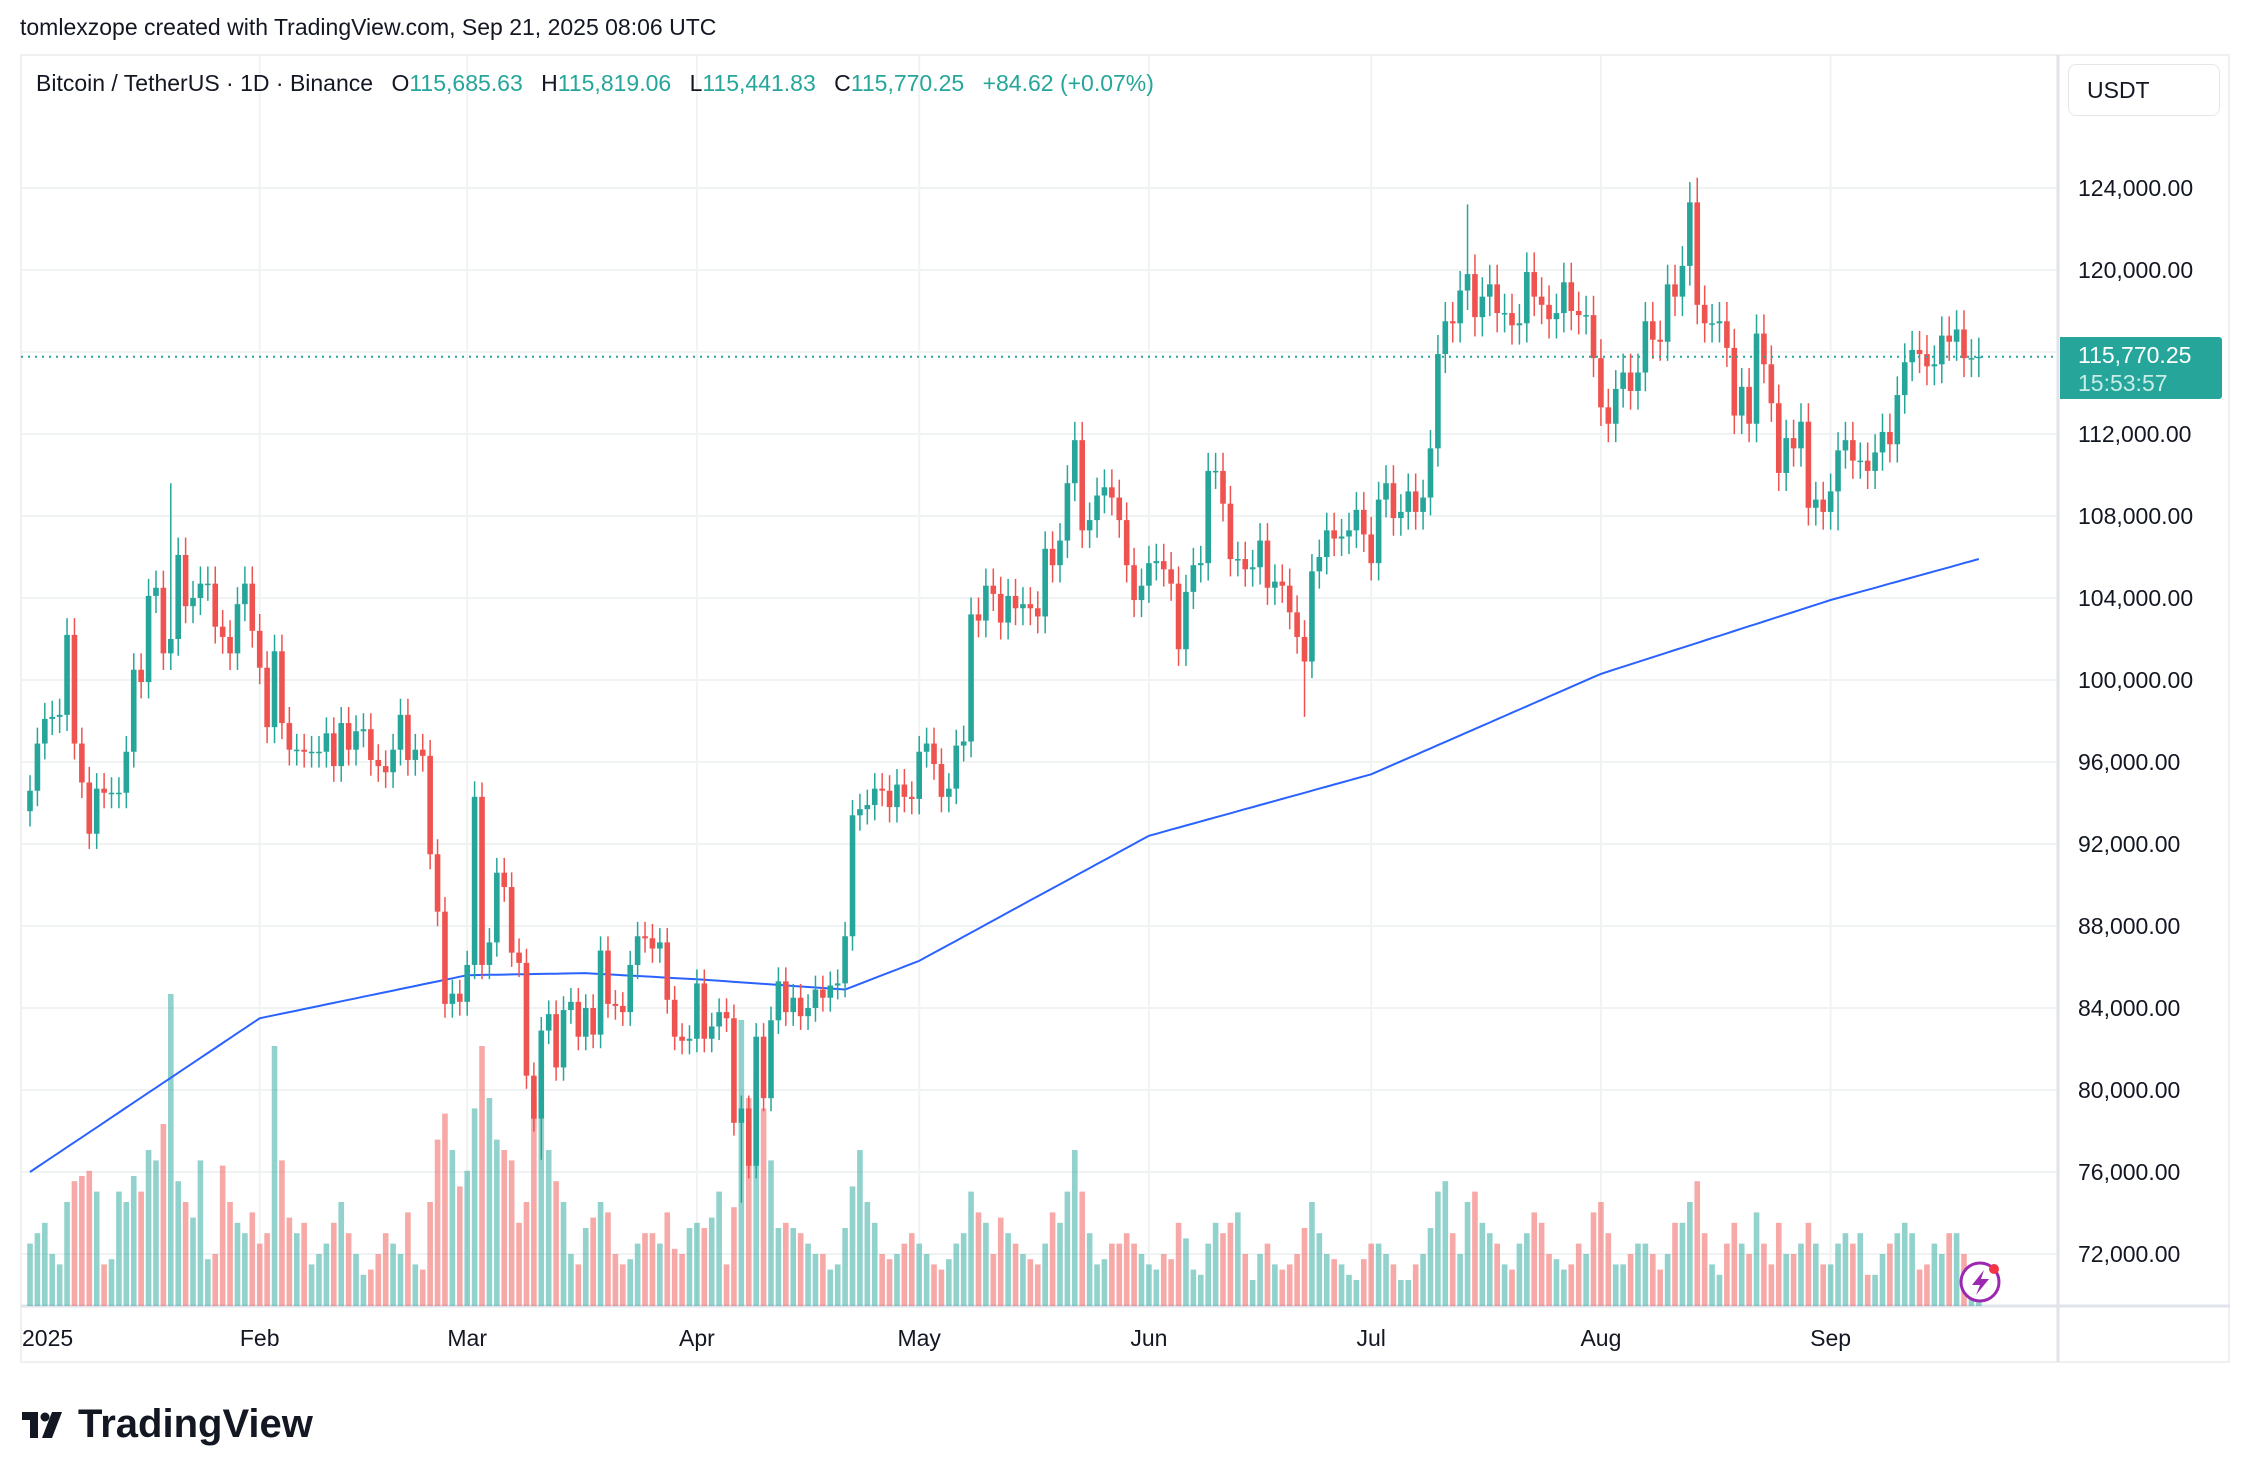 This screenshot has height=1484, width=2250. What do you see at coordinates (2144, 90) in the screenshot?
I see `currency-button: USDT` at bounding box center [2144, 90].